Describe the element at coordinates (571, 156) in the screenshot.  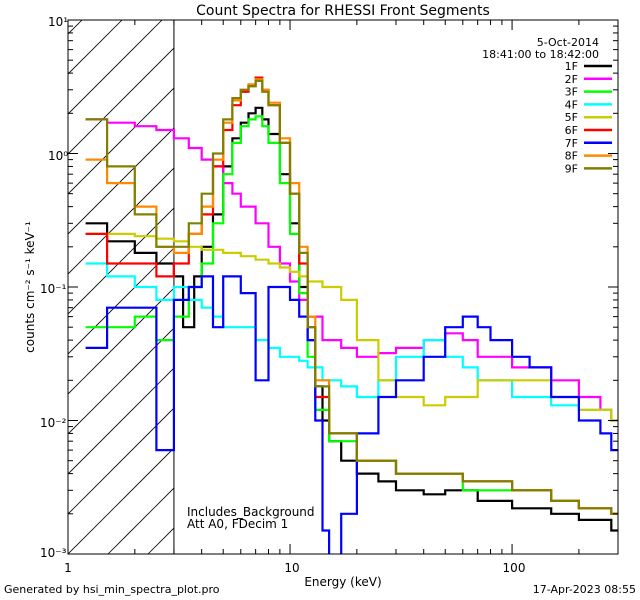
I see `legend-label-8F: 8F` at that location.